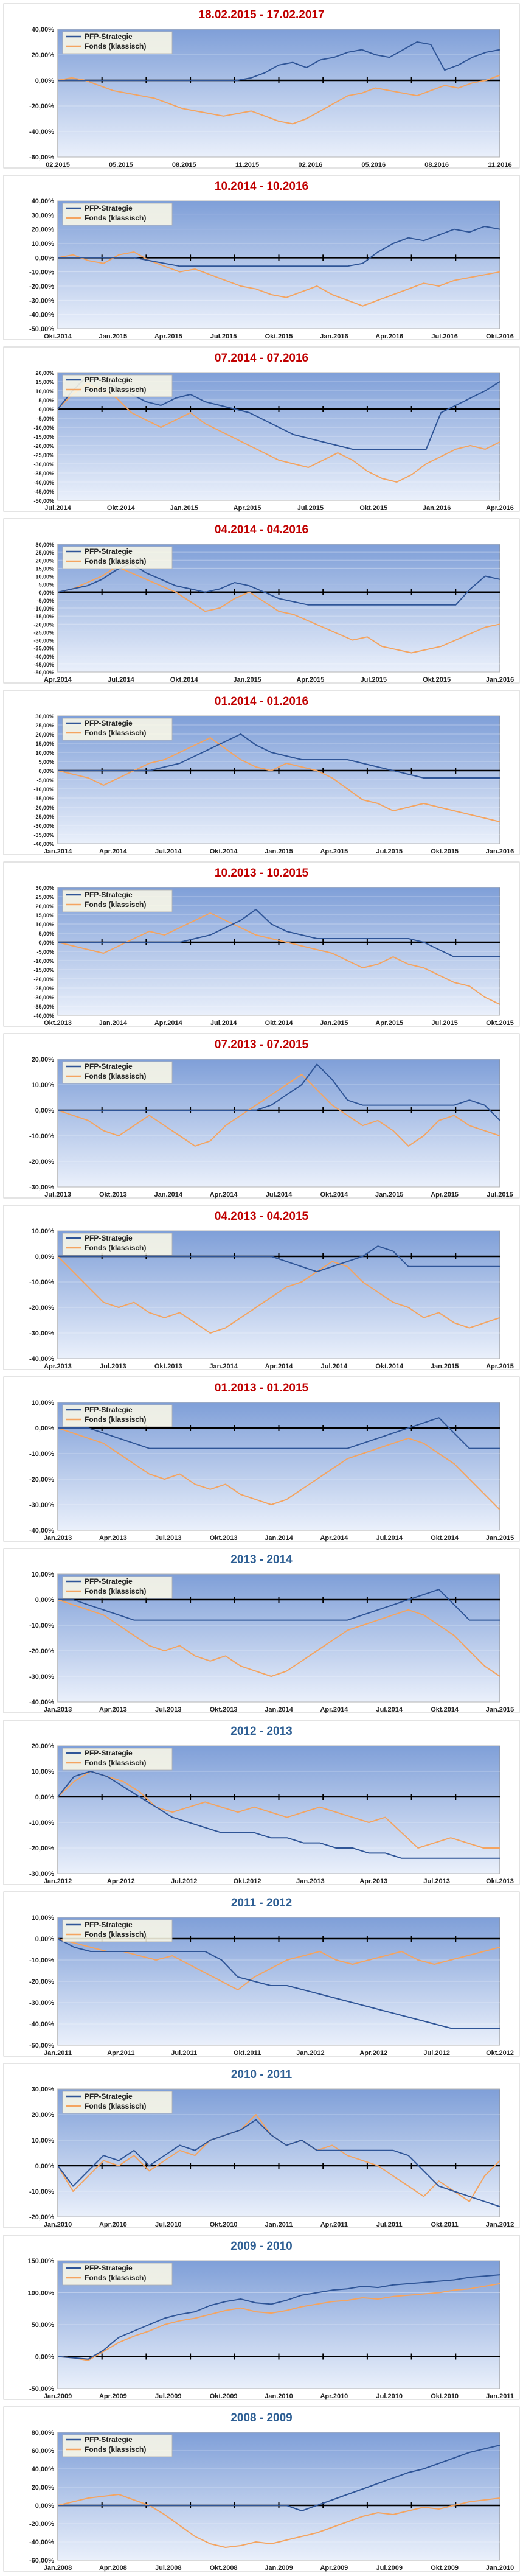 This screenshot has height=2576, width=523. What do you see at coordinates (168, 2396) in the screenshot?
I see `x-tick-label: Jul.2009` at bounding box center [168, 2396].